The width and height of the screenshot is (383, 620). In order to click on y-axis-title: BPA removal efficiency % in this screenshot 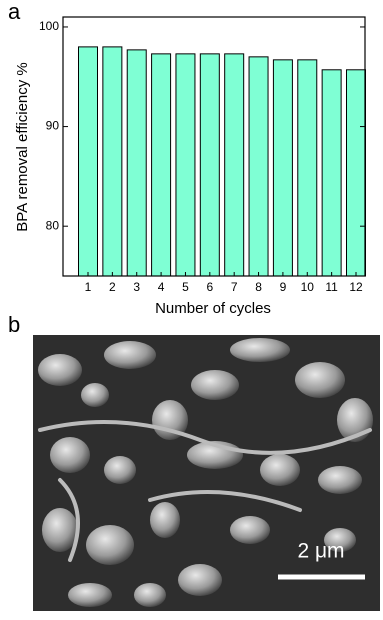, I will do `click(22, 147)`.